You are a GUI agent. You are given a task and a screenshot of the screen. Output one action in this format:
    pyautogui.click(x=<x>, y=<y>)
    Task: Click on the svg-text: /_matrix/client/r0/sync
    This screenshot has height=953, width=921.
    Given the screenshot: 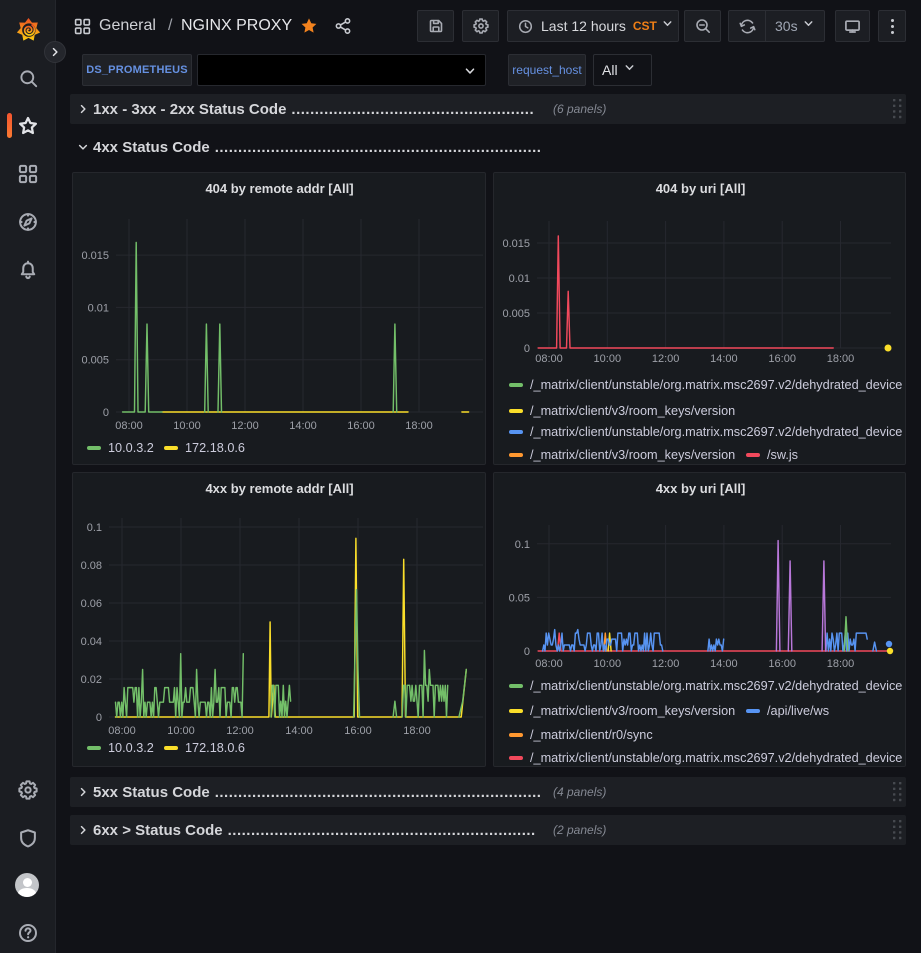 What is the action you would take?
    pyautogui.click(x=591, y=735)
    